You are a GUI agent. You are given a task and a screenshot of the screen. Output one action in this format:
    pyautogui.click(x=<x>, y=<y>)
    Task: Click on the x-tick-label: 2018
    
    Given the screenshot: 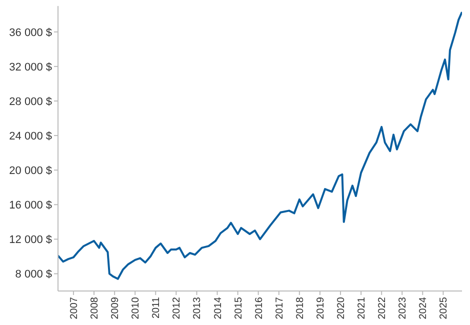 What is the action you would take?
    pyautogui.click(x=300, y=308)
    